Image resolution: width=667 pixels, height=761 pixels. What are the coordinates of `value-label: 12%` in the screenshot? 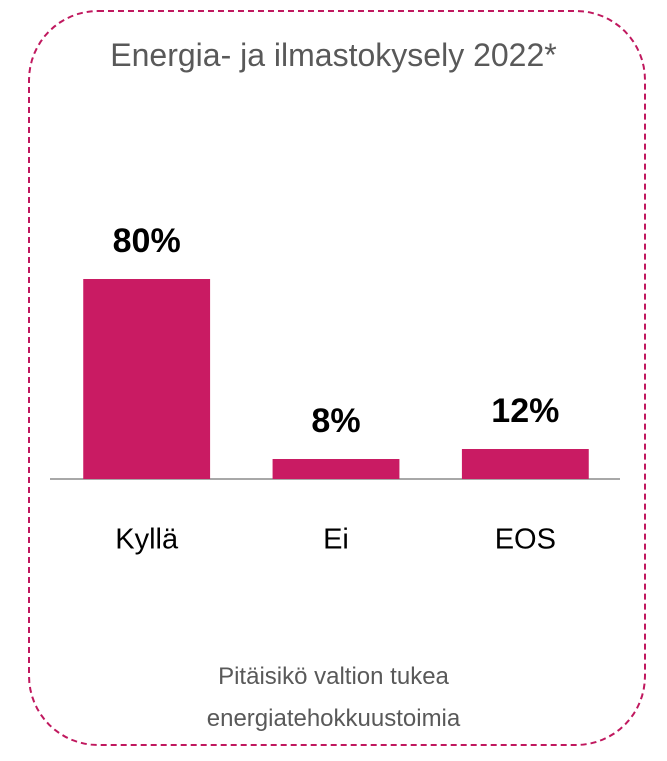 It's located at (525, 411).